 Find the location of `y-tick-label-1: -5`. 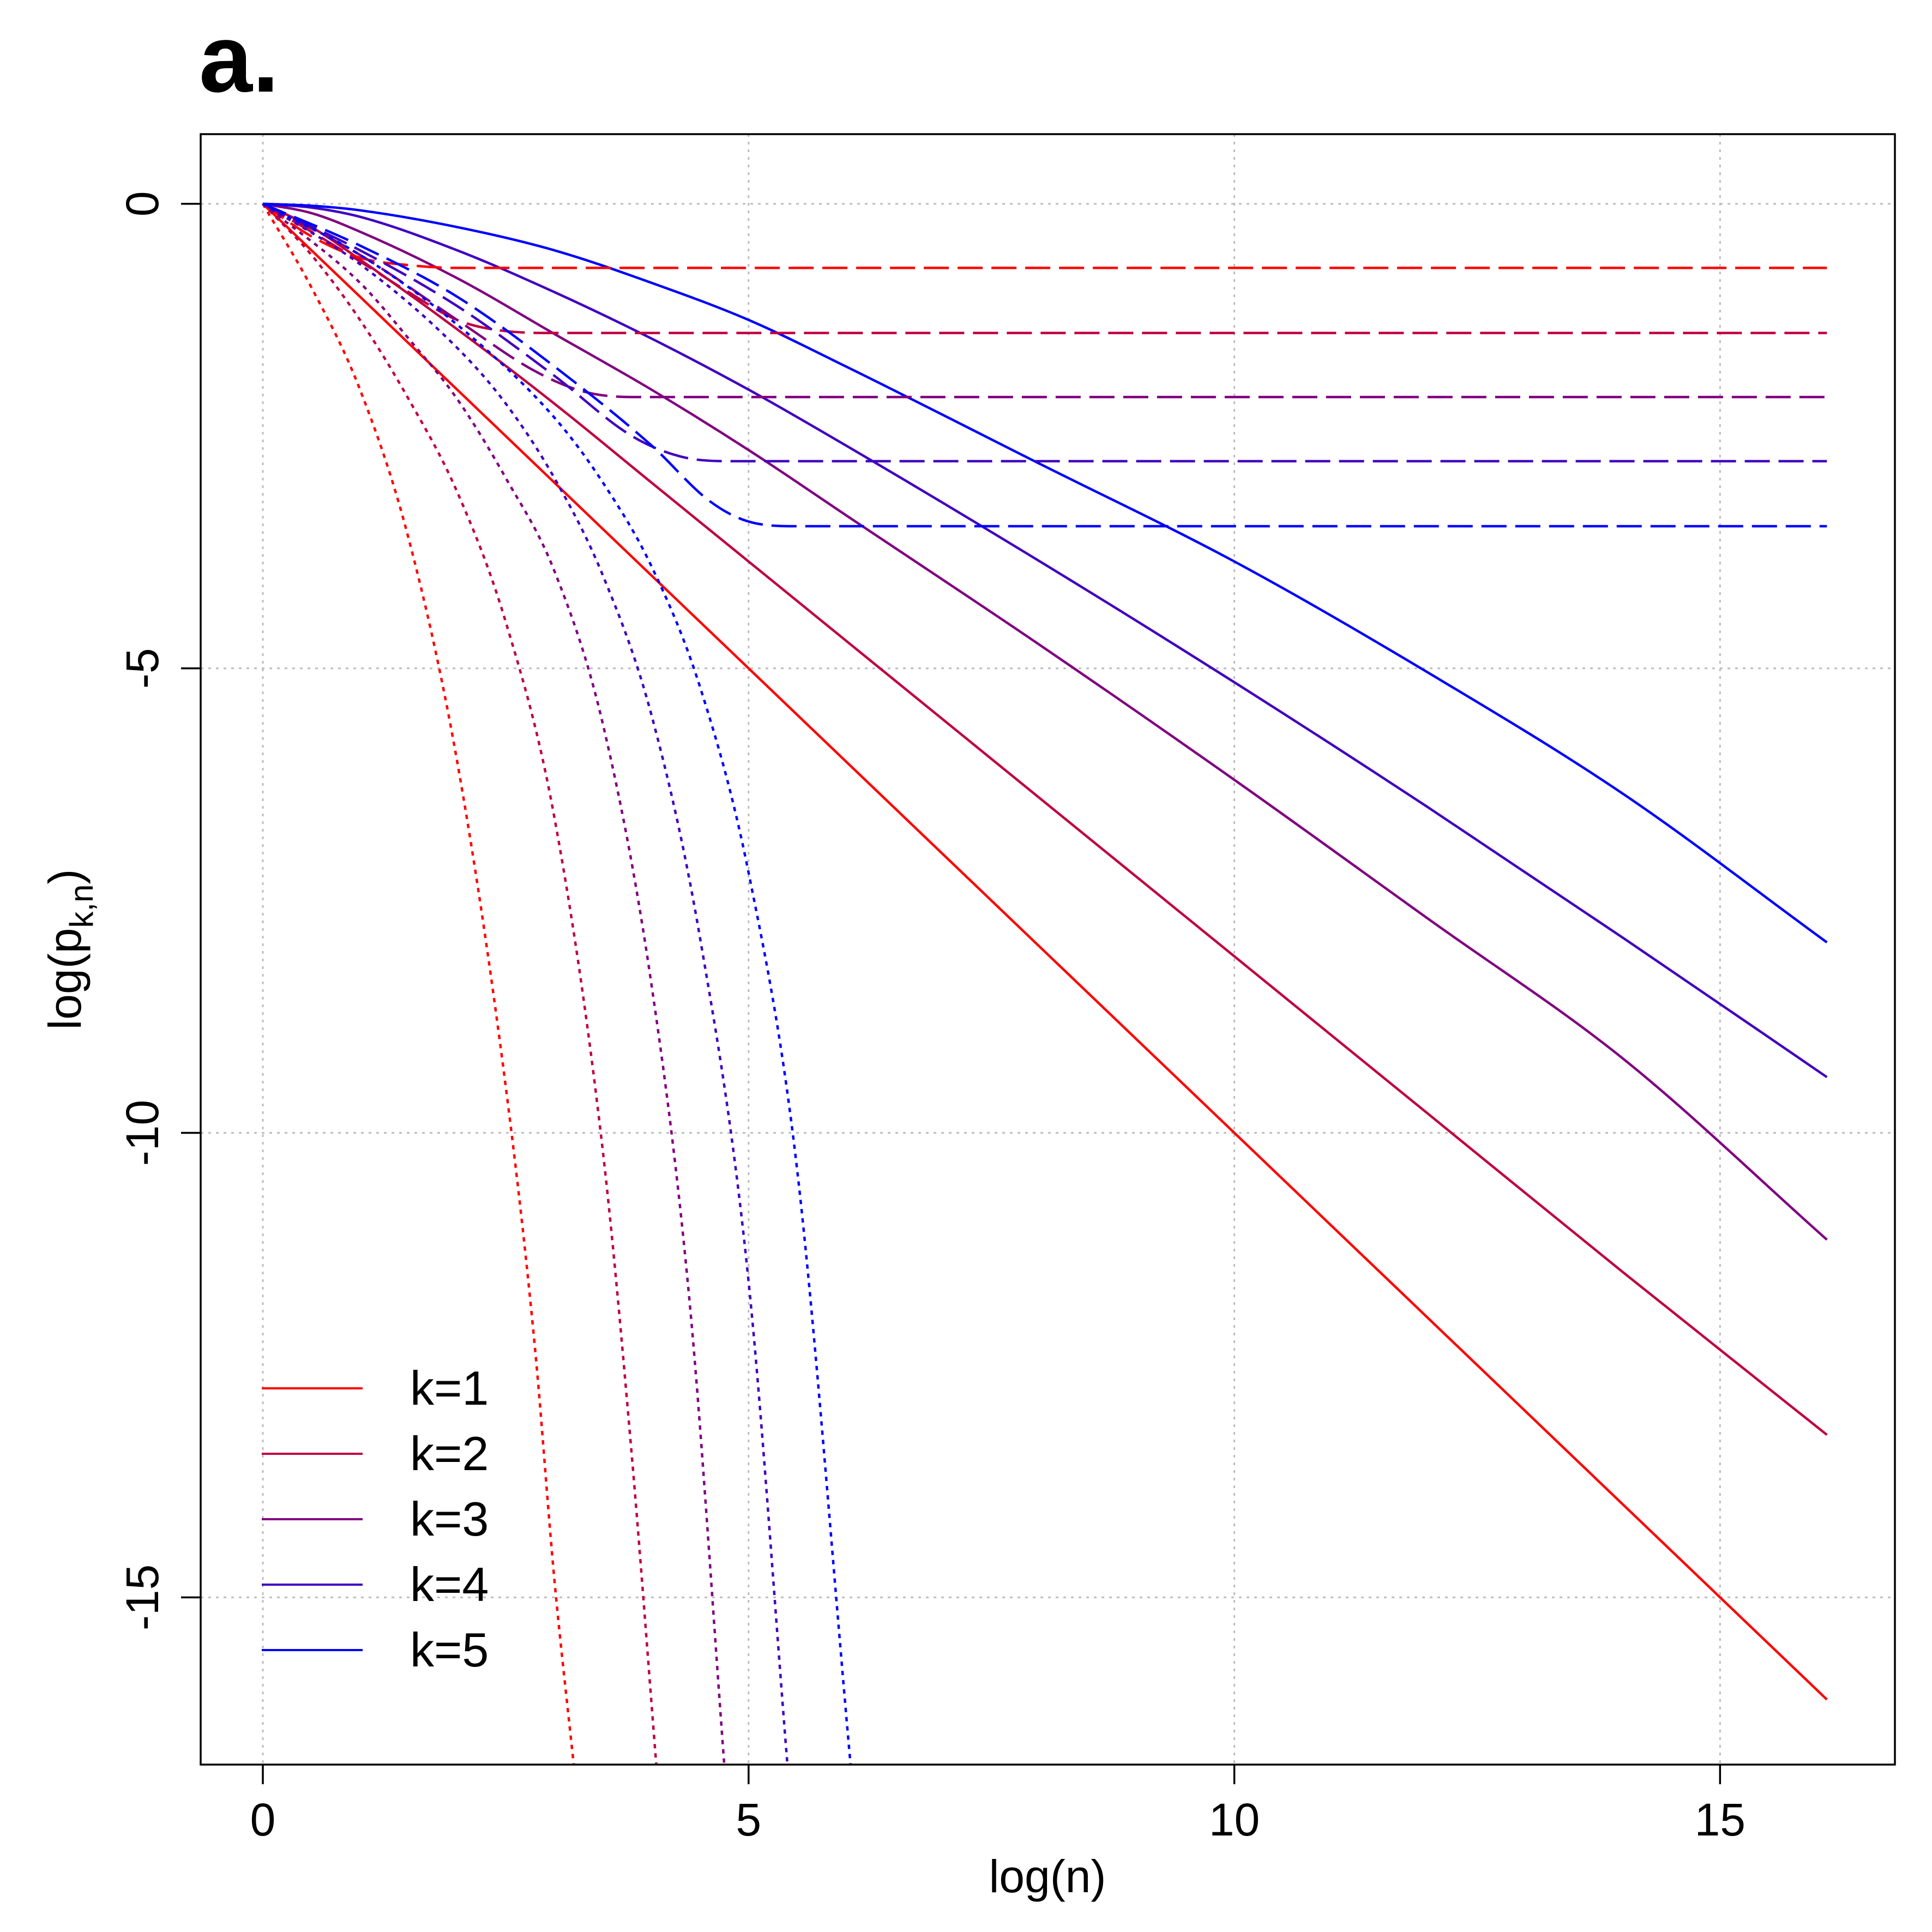

y-tick-label-1: -5 is located at coordinates (142, 668).